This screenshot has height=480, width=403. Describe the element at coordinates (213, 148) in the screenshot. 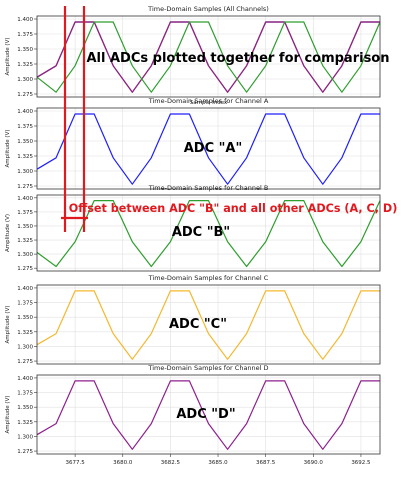

I see `panel-annotation: ADC "A"` at that location.